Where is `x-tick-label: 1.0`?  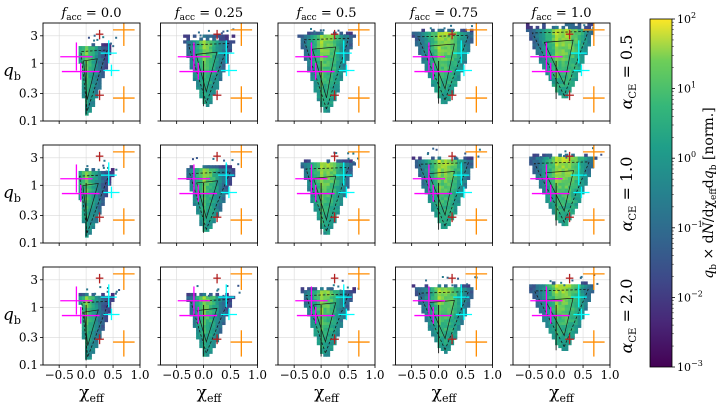
x-tick-label: 1.0 is located at coordinates (492, 375).